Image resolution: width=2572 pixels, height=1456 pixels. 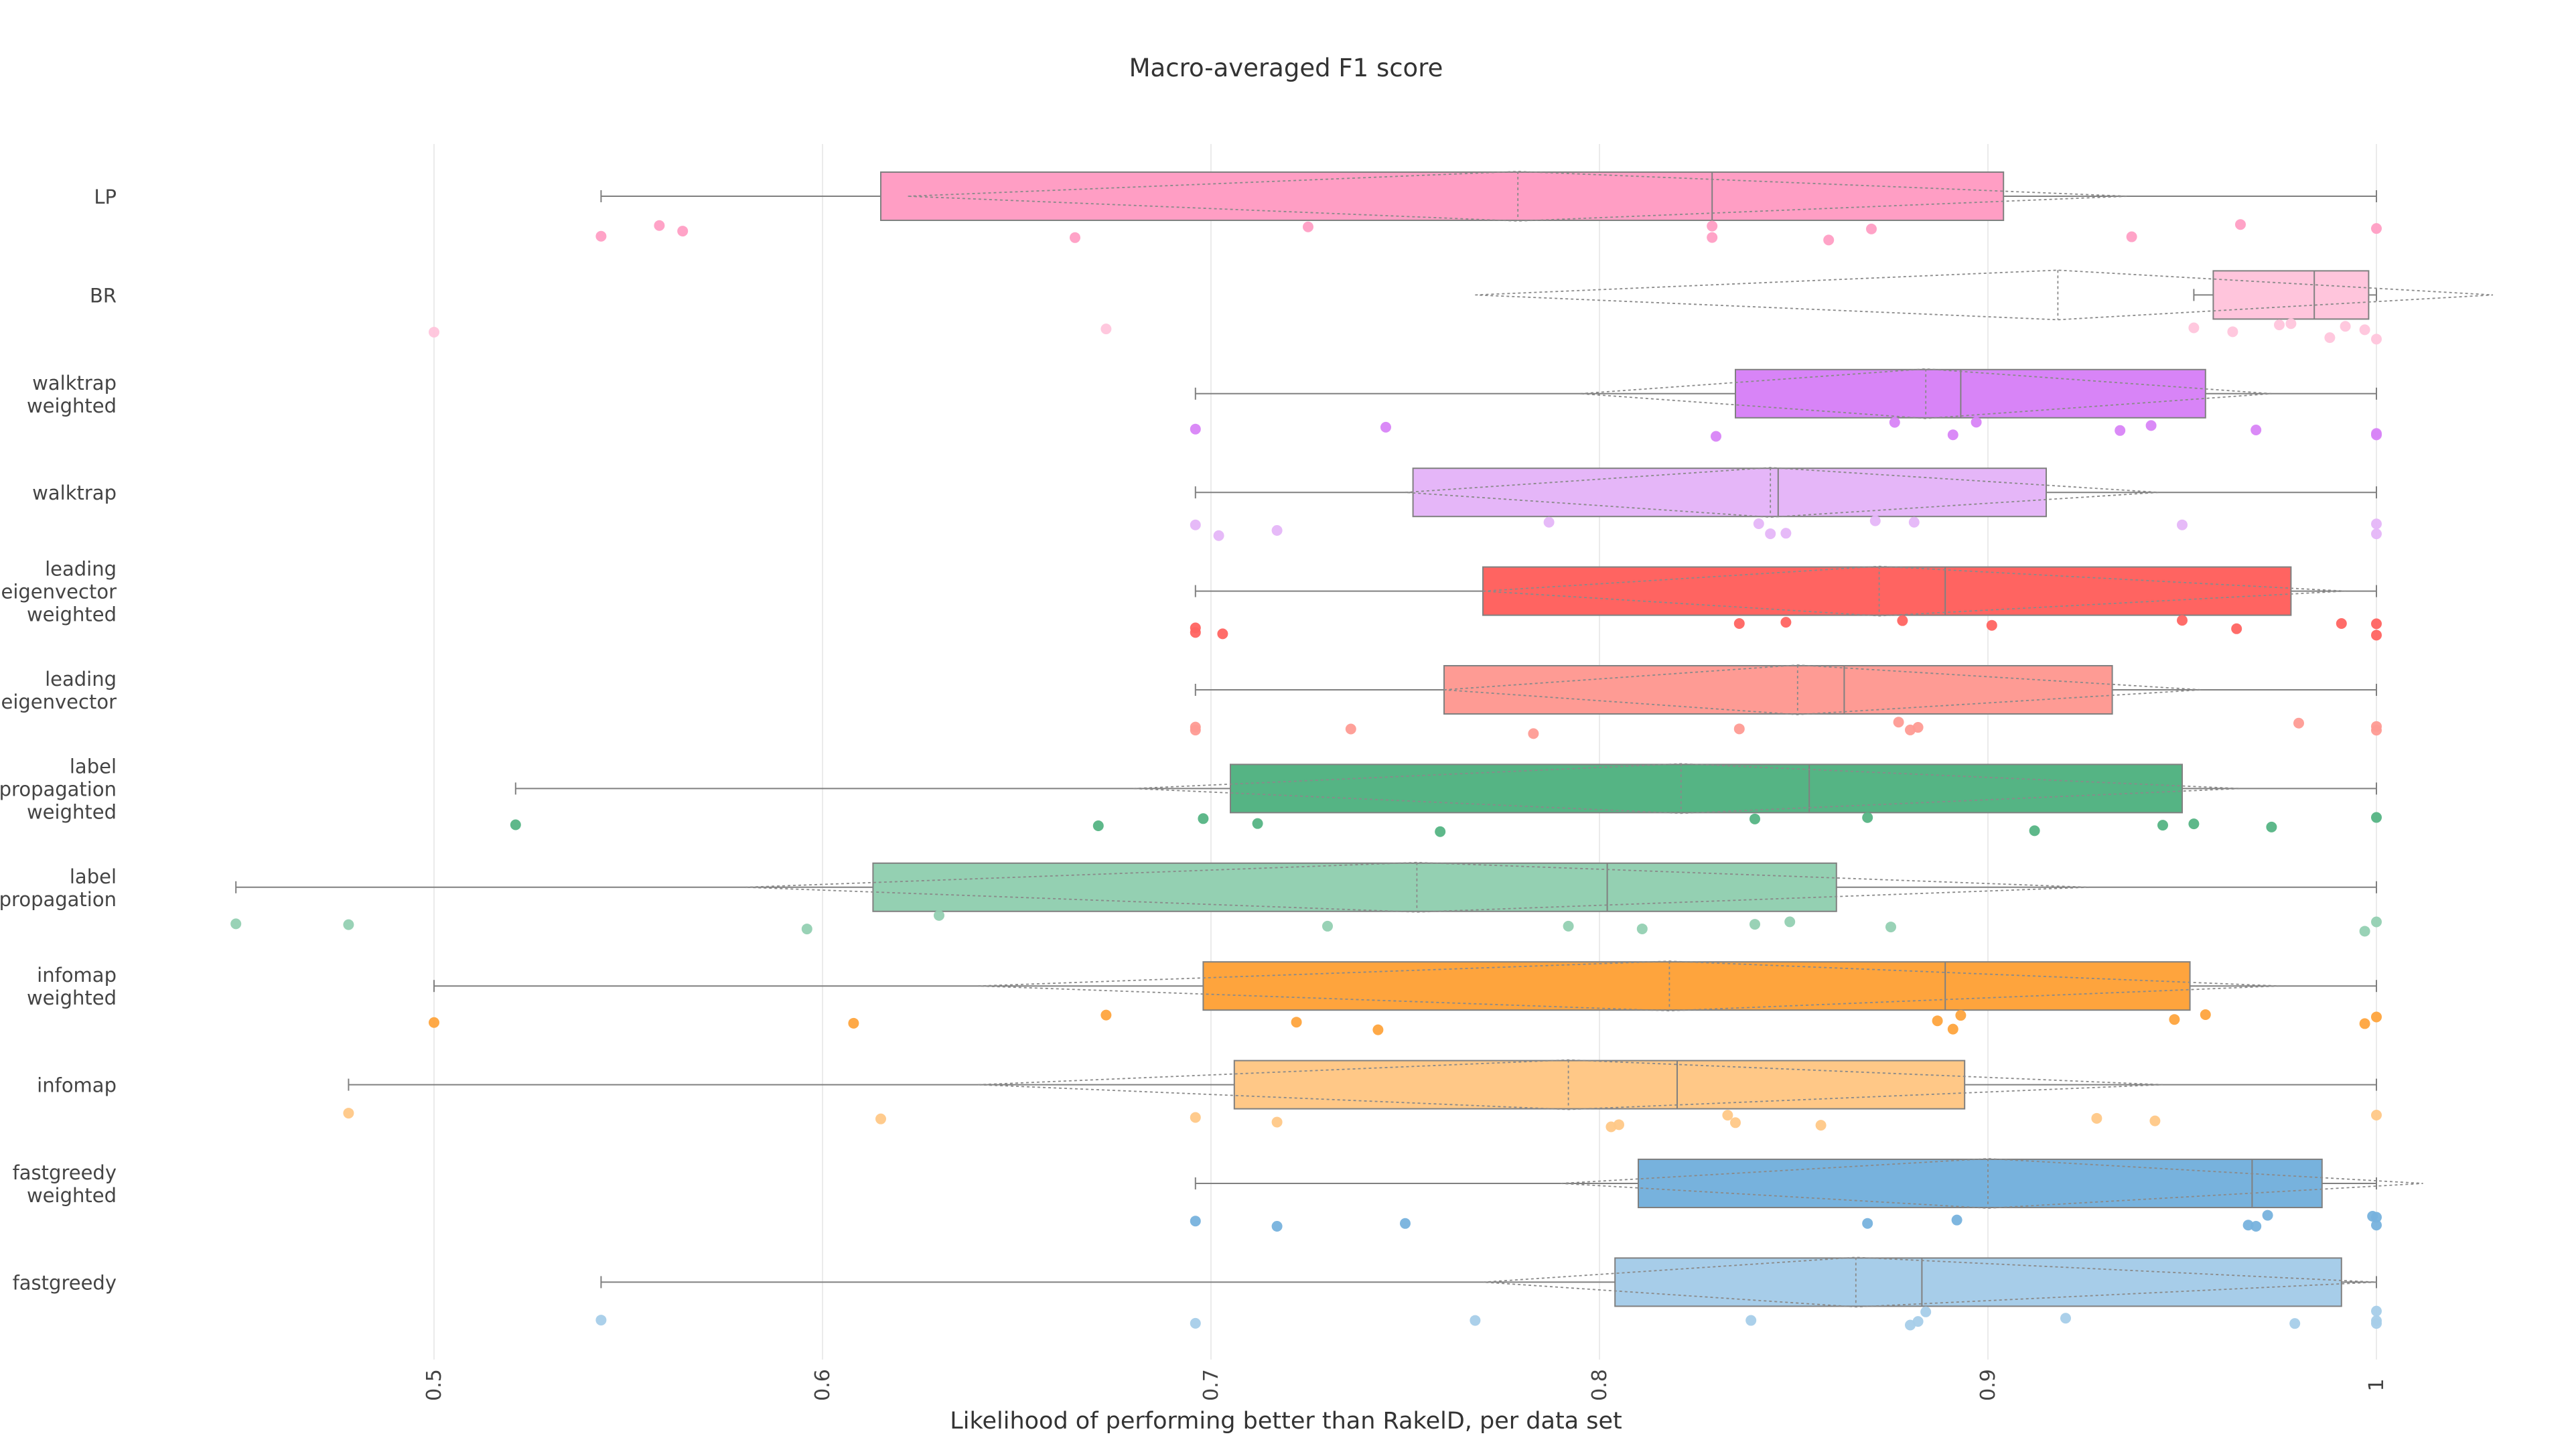 What do you see at coordinates (1286, 68) in the screenshot?
I see `chart-title: Macro-averaged F1 score` at bounding box center [1286, 68].